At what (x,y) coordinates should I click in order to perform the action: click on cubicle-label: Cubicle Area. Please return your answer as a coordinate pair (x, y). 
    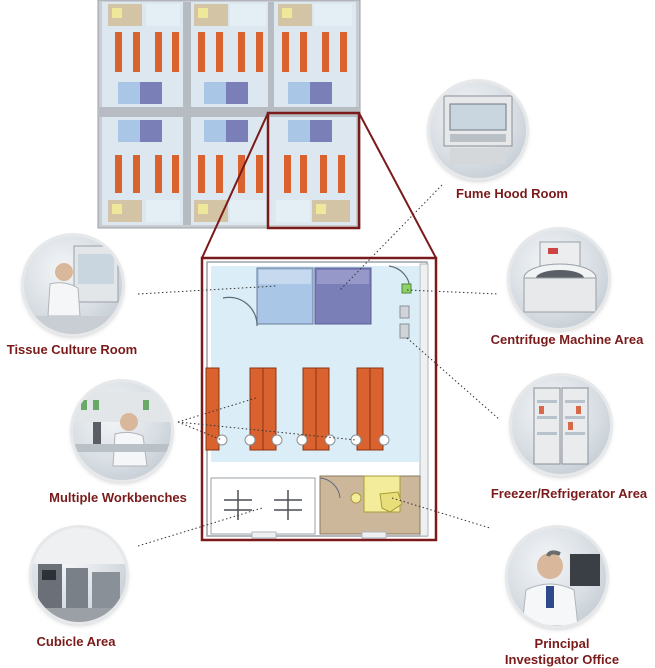
    Looking at the image, I should click on (76, 641).